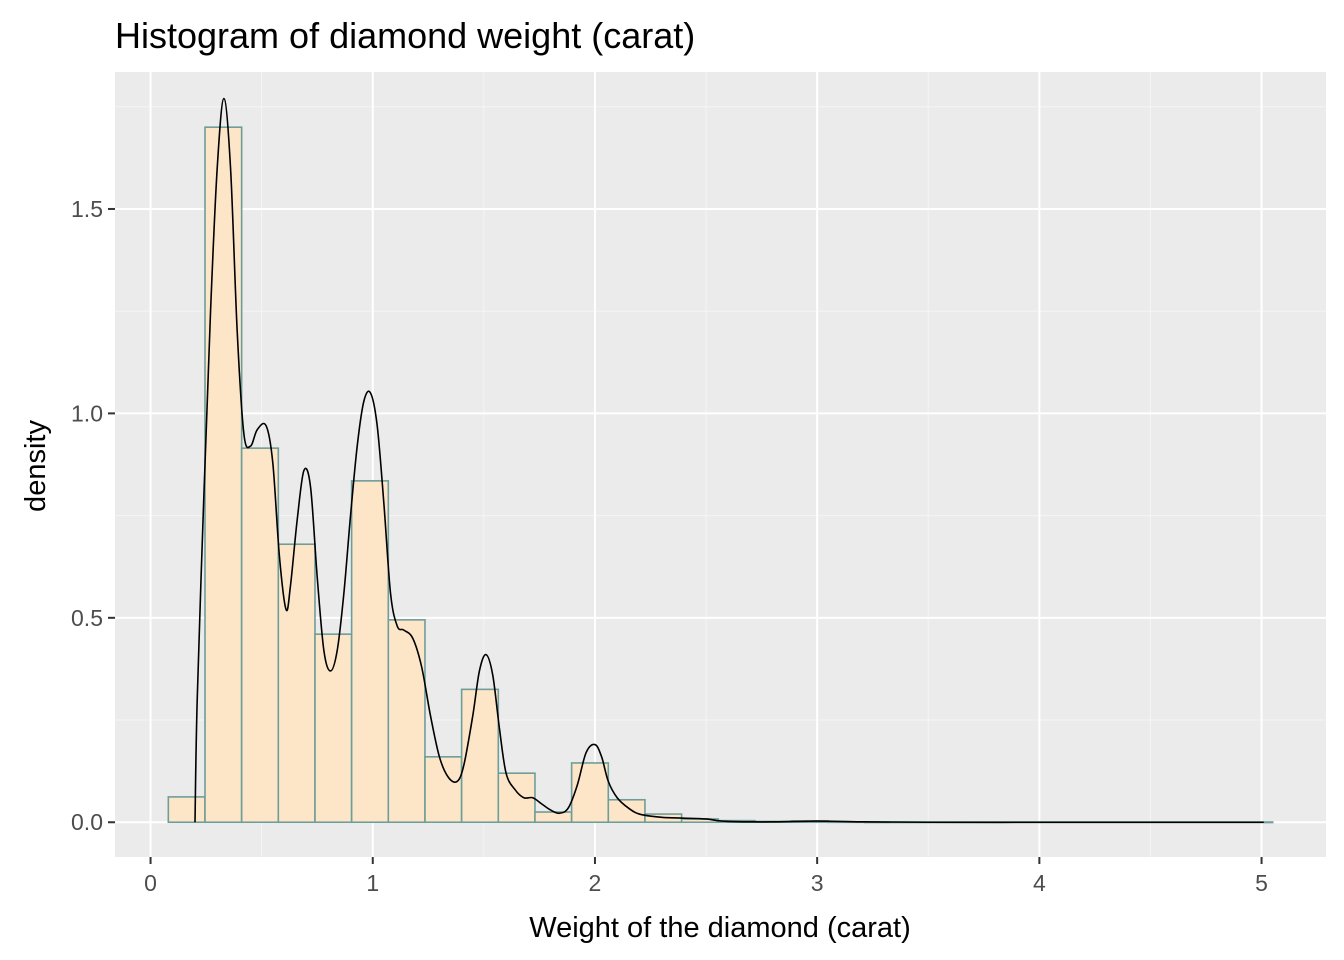 The image size is (1344, 960). What do you see at coordinates (817, 883) in the screenshot?
I see `x-tick-label: 3` at bounding box center [817, 883].